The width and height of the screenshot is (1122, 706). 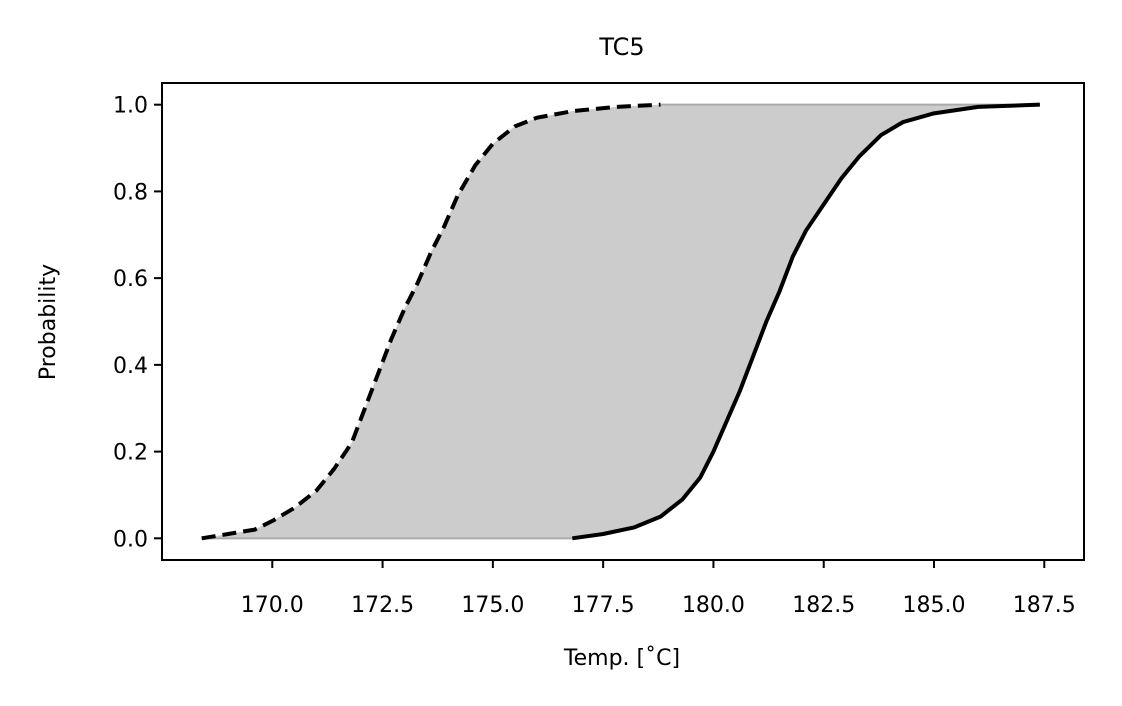 I want to click on x-tick-label: 180.0, so click(x=713, y=605).